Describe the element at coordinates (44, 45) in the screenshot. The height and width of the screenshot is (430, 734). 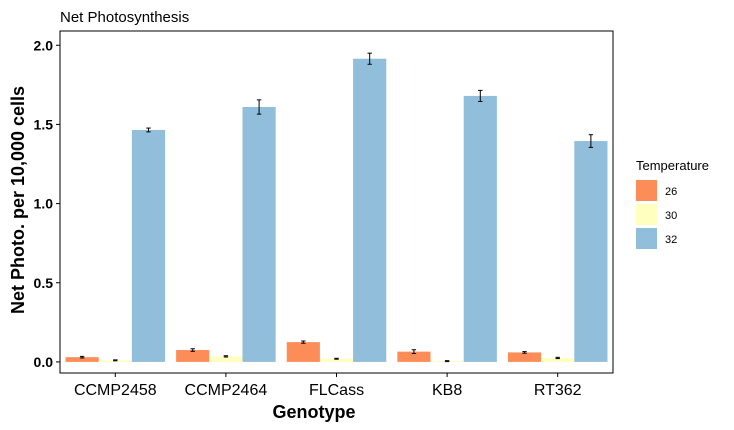
I see `y-tick-label: 2.0` at that location.